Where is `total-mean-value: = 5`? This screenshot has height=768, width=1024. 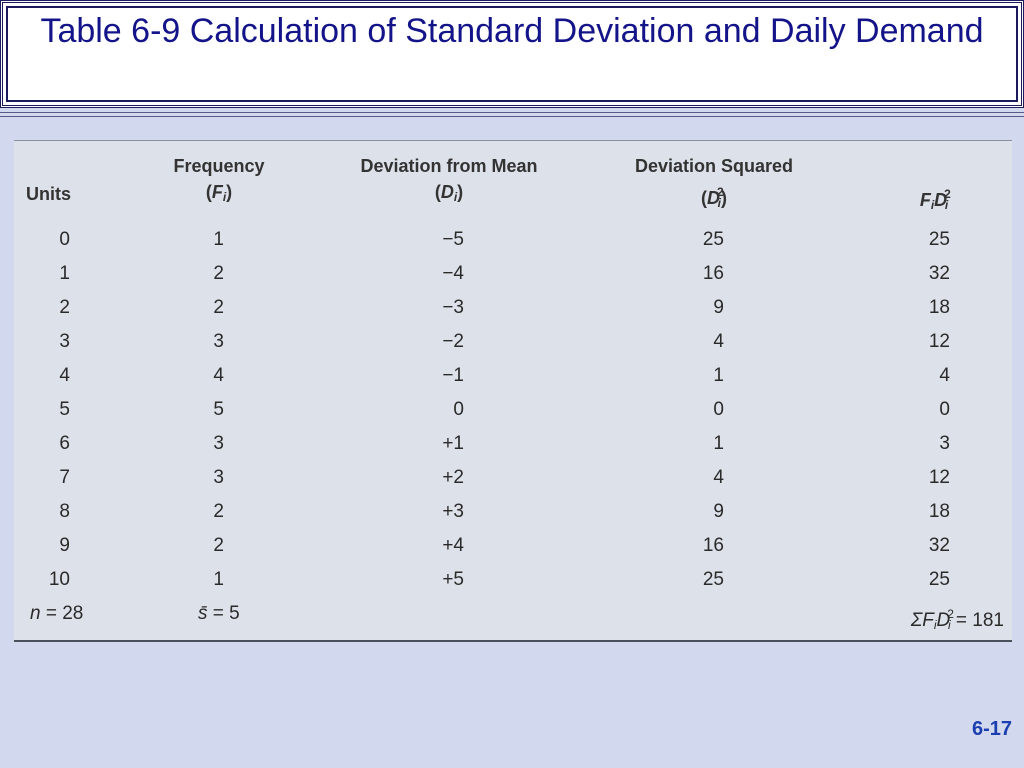 total-mean-value: = 5 is located at coordinates (226, 613).